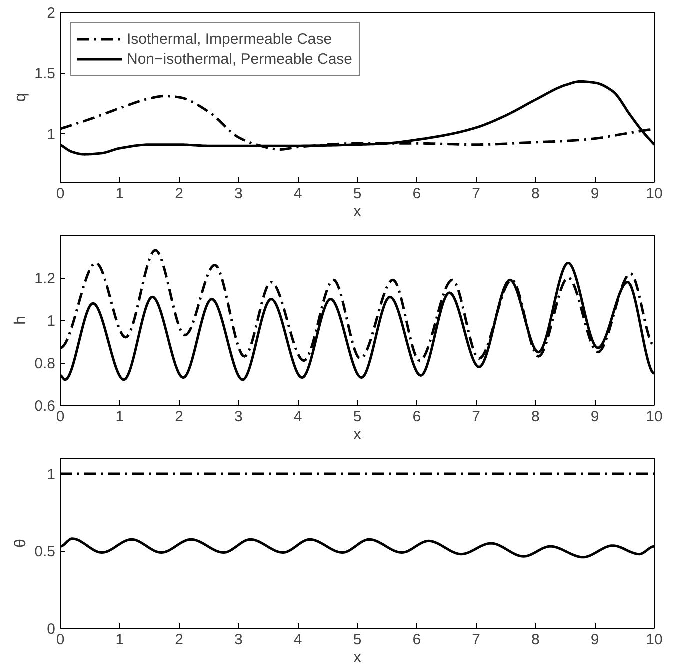  What do you see at coordinates (229, 39) in the screenshot?
I see `legend-label: Isothermal, Impermeable Case` at bounding box center [229, 39].